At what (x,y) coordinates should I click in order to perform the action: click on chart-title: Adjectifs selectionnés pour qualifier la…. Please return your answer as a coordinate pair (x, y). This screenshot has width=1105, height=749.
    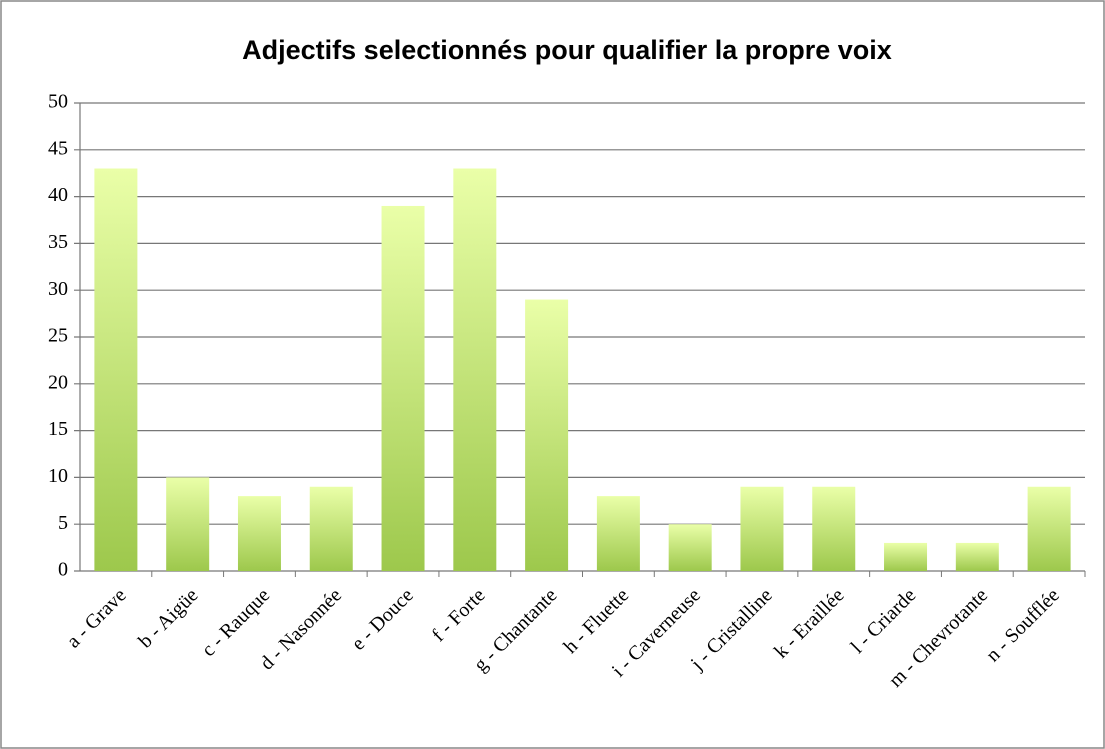
    Looking at the image, I should click on (567, 50).